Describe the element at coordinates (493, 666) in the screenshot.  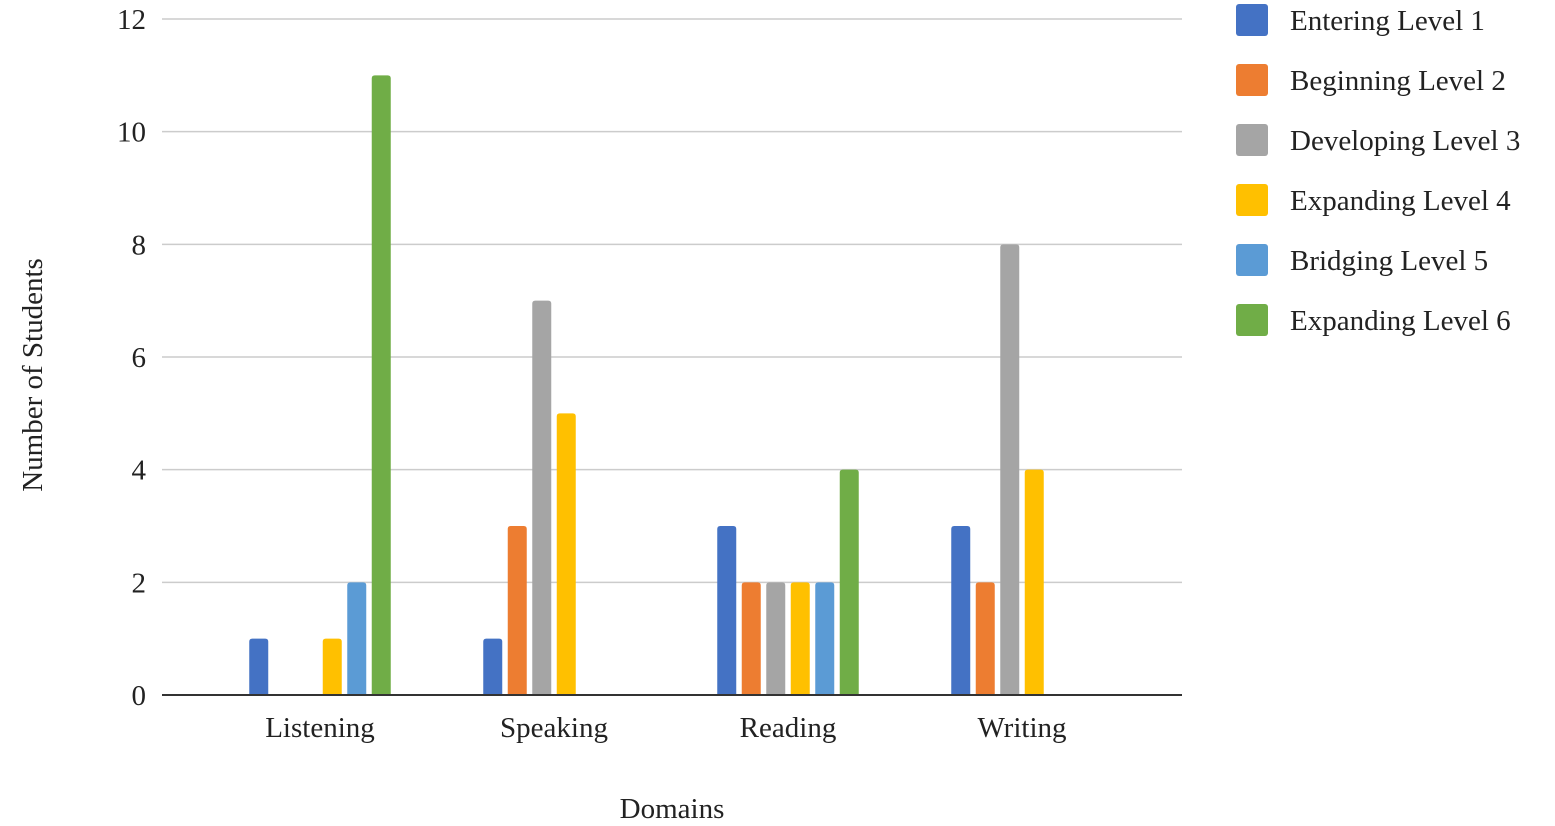
I see `bar-entering-level-1-speaking` at that location.